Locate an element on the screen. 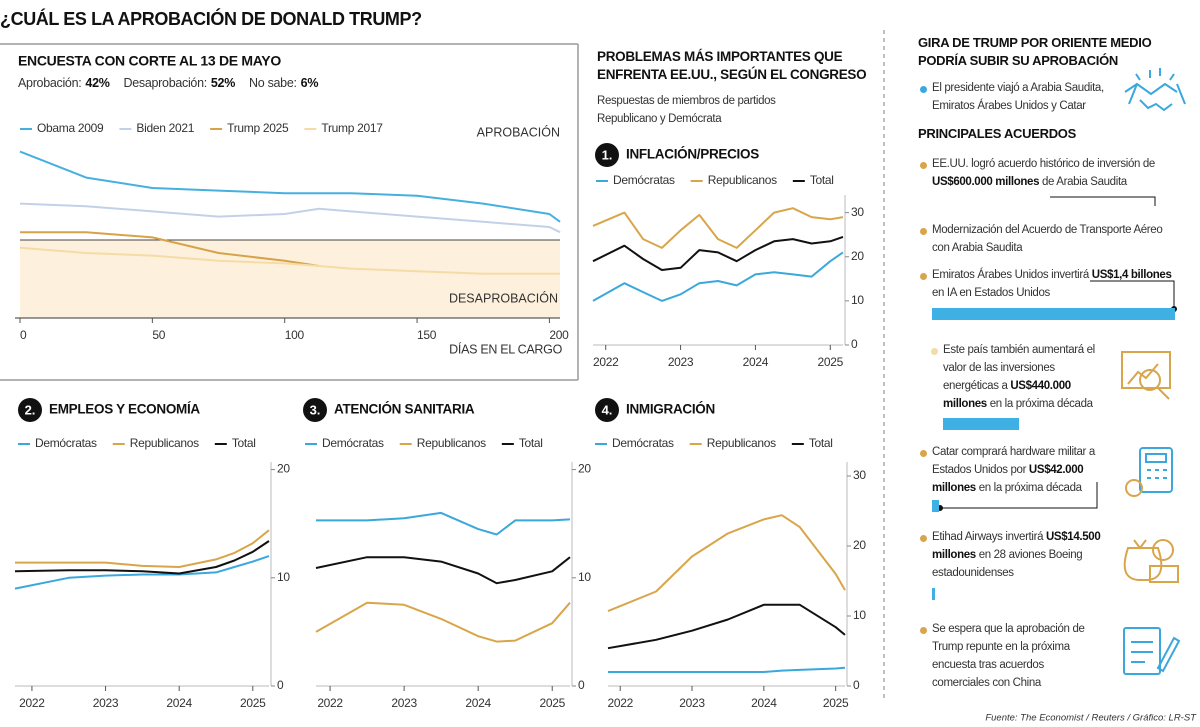 Image resolution: width=1200 pixels, height=727 pixels. legend-label: Biden 2021 is located at coordinates (165, 128).